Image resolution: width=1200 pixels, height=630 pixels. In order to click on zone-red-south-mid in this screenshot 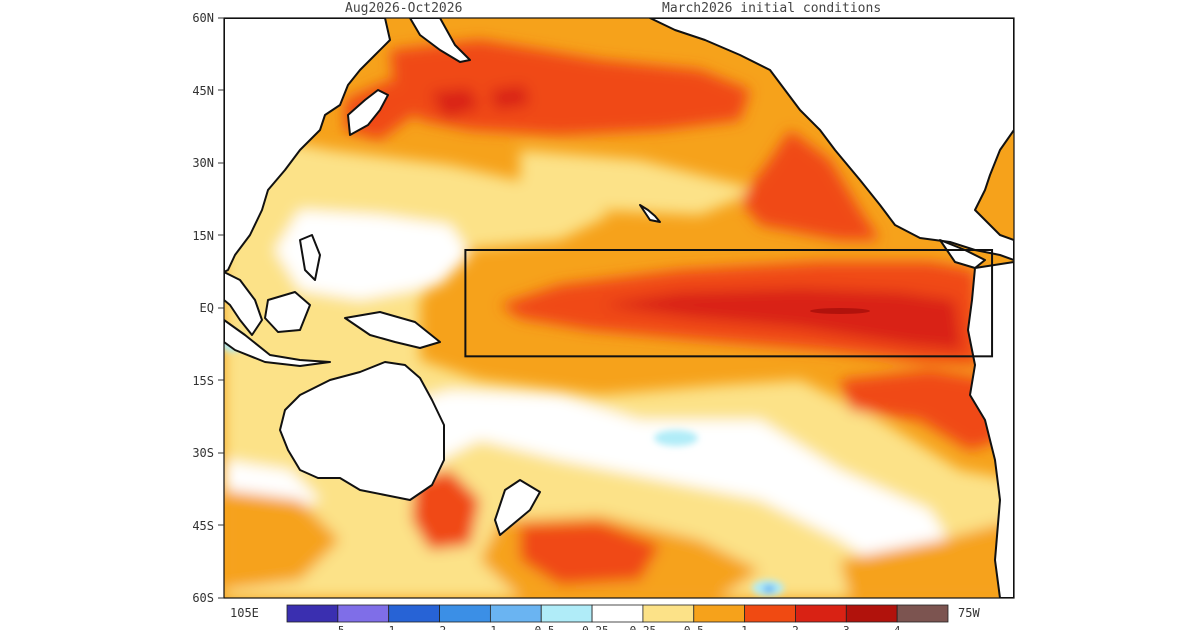, I will do `click(590, 553)`.